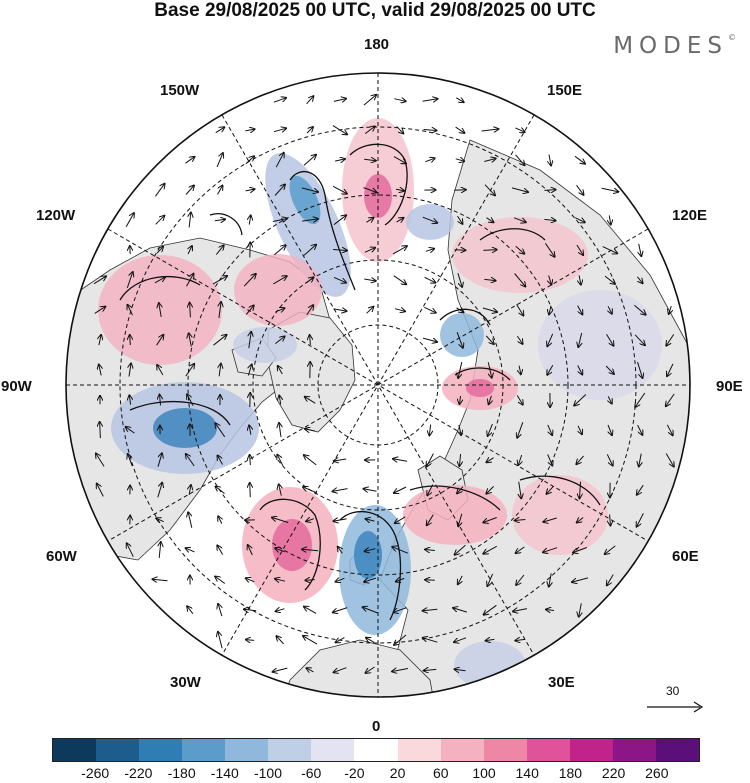  I want to click on anomaly-neg-laptev, so click(462, 335).